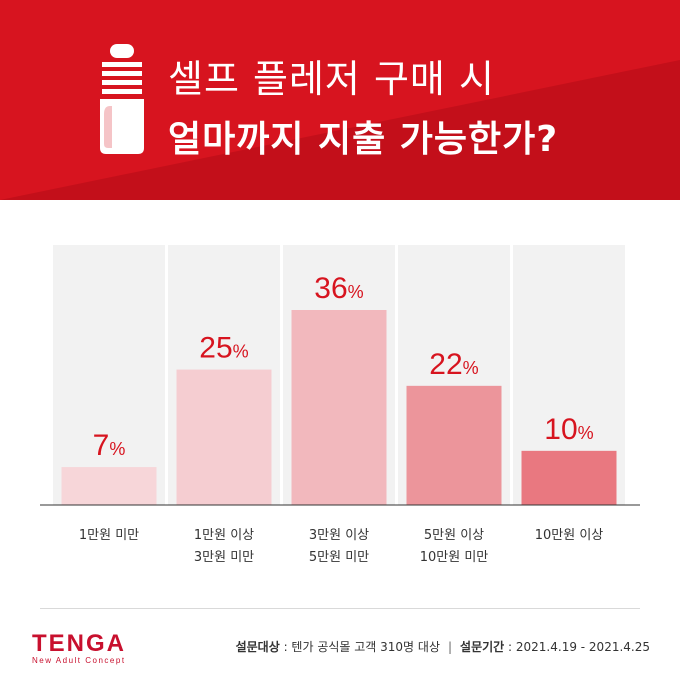  I want to click on survey-target: : 텐가 공식몰 고객 310명 대상, so click(359, 647).